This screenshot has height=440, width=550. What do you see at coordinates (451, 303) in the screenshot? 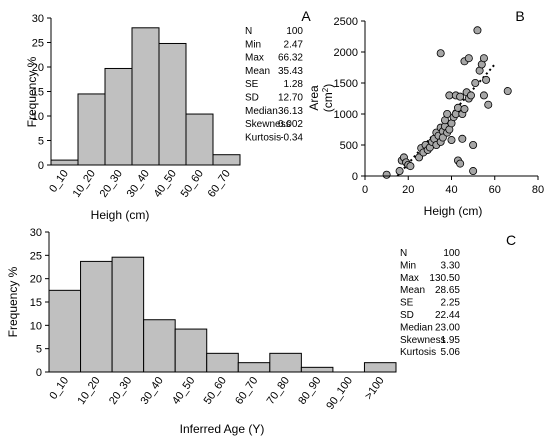
I see `stat-value: 2.25` at bounding box center [451, 303].